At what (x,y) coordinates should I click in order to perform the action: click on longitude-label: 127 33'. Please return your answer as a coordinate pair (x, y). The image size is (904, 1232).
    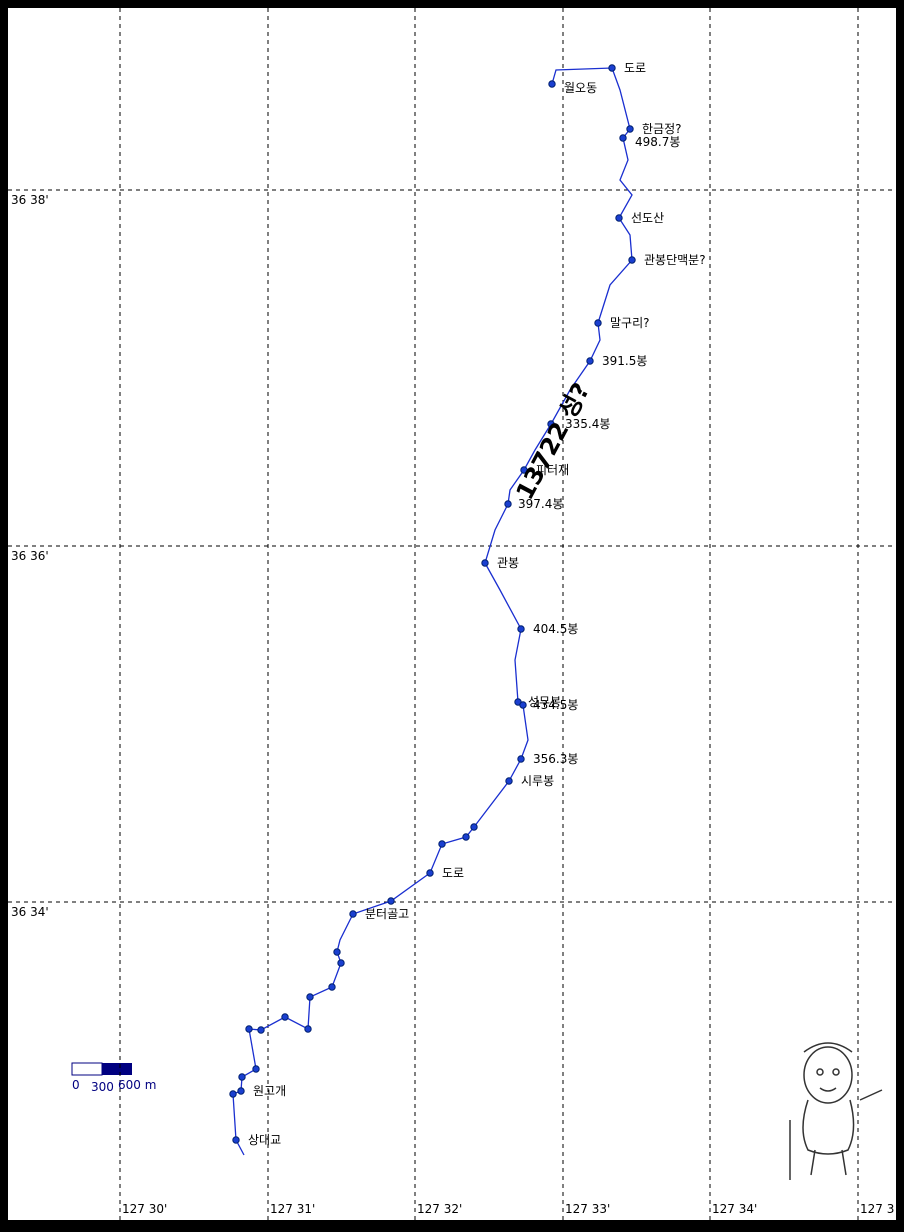
    Looking at the image, I should click on (587, 1209).